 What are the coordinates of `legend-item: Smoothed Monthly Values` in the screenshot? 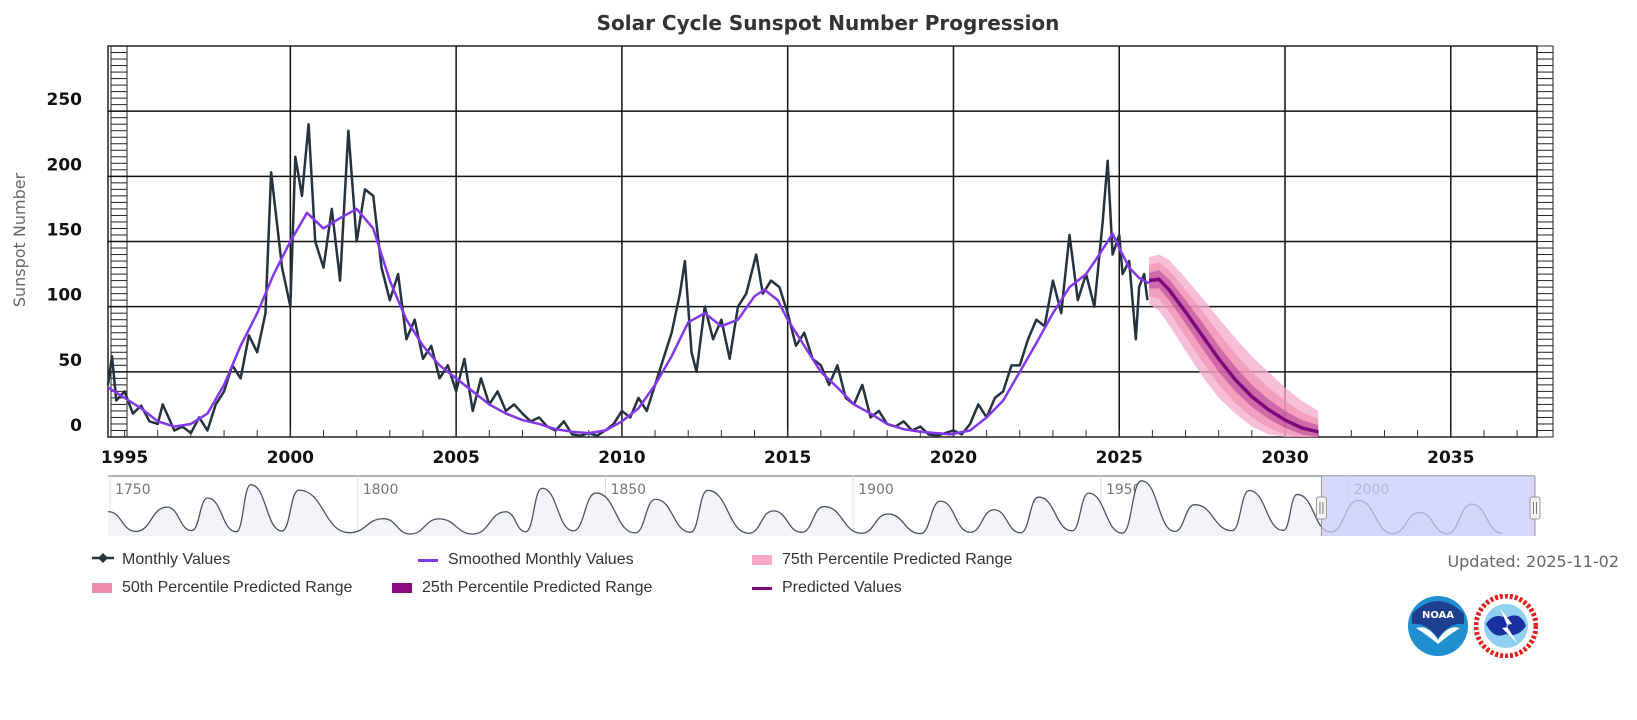 It's located at (526, 560).